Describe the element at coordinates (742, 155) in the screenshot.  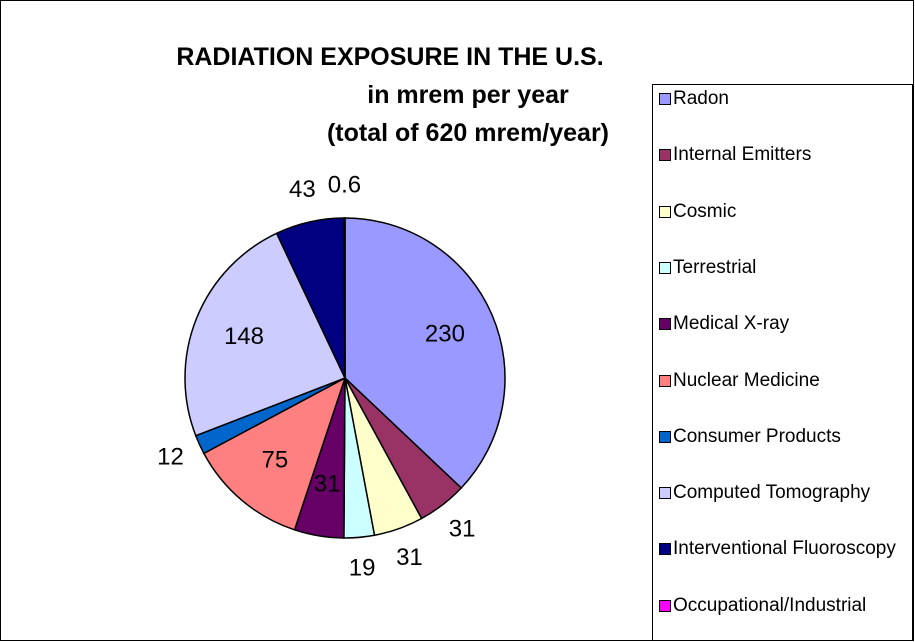
I see `legend-label: Internal Emitters` at that location.